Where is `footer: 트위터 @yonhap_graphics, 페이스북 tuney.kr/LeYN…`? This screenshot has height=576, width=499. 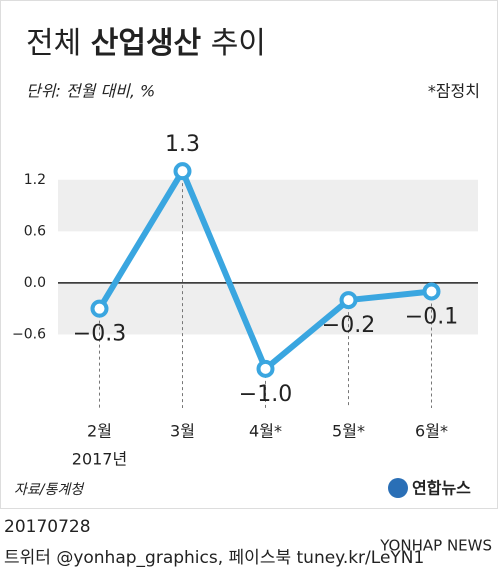
footer: 트위터 @yonhap_graphics, 페이스북 tuney.kr/LeYN… is located at coordinates (214, 558).